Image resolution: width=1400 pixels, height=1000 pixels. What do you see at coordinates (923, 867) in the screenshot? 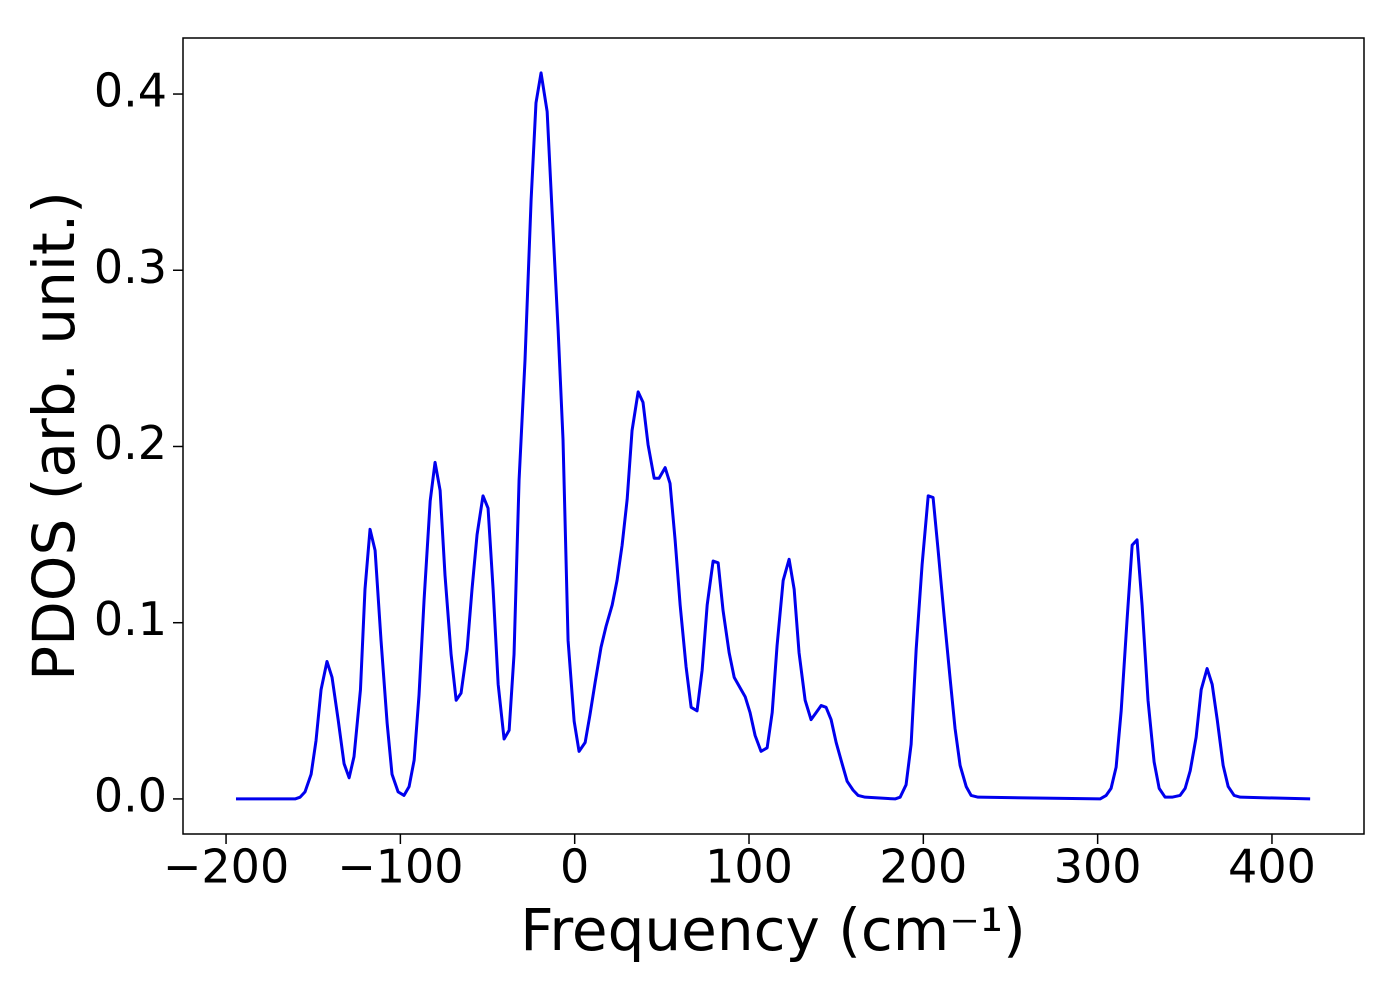
I see `x-tick-label: 200` at bounding box center [923, 867].